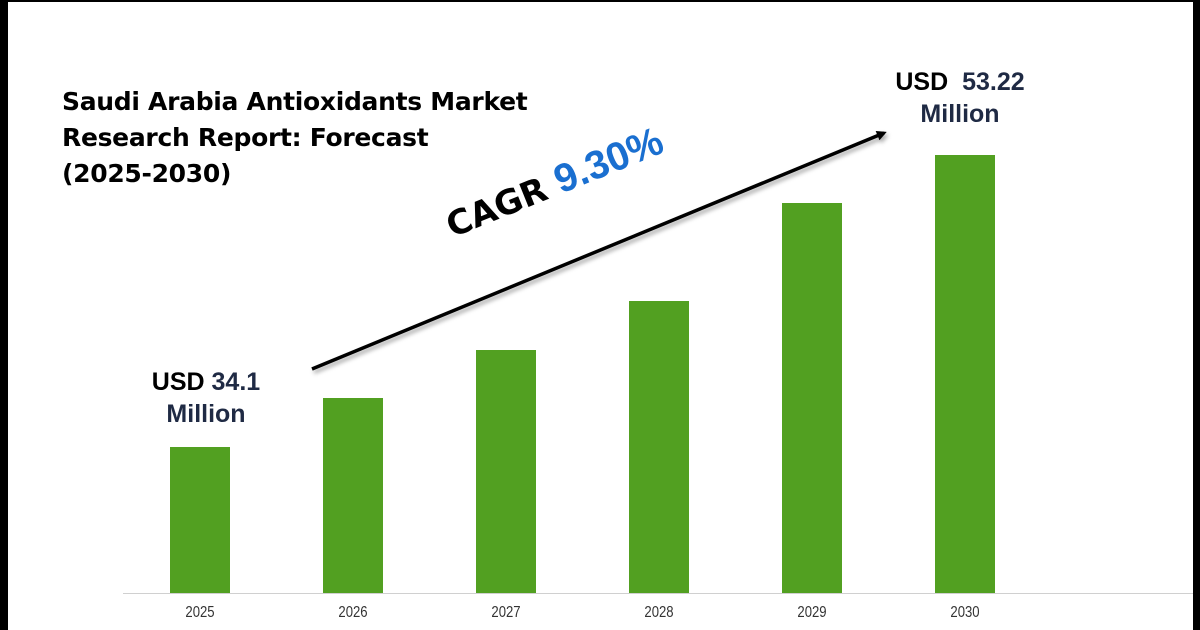 The height and width of the screenshot is (630, 1200). What do you see at coordinates (295, 101) in the screenshot?
I see `title-line-1: Saudi Arabia Antioxidants Market` at bounding box center [295, 101].